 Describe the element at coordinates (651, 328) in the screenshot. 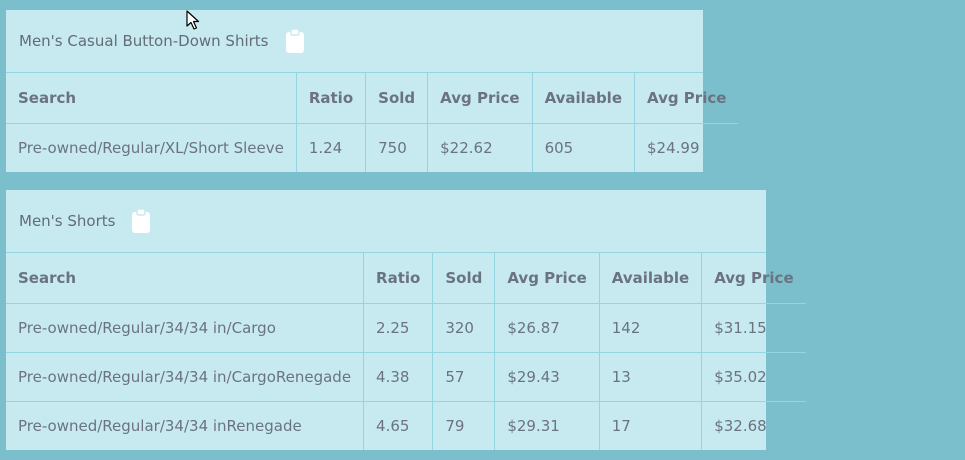

I see `cell-available: 142` at that location.